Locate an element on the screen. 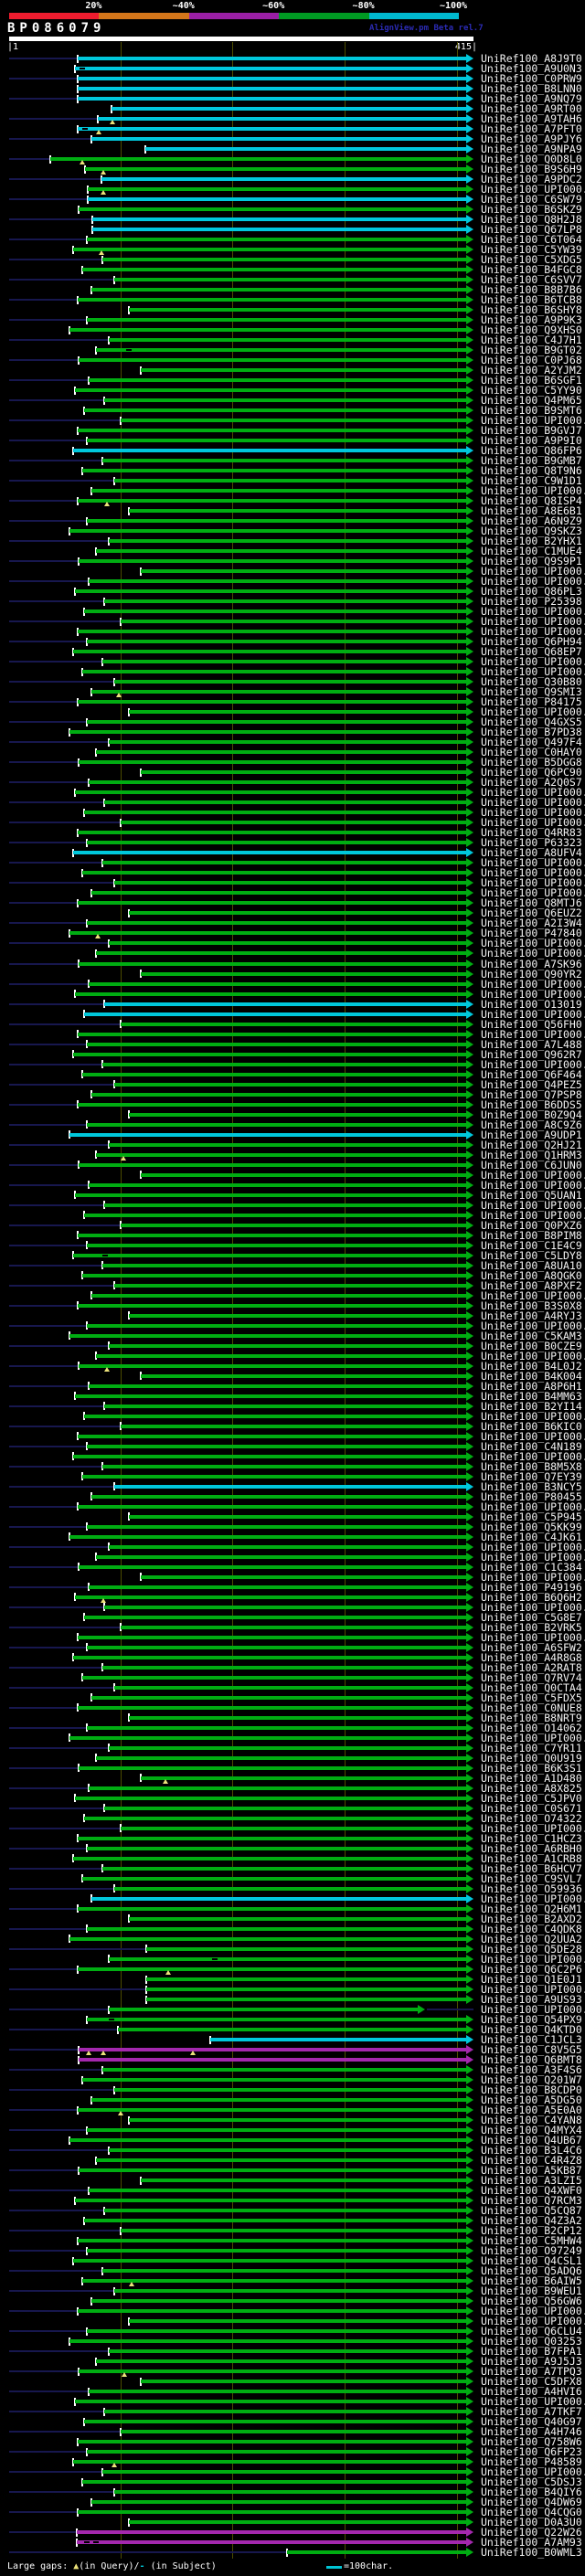 The image size is (585, 2576). hit-label: UniRef100_A7AM93 is located at coordinates (532, 2542).